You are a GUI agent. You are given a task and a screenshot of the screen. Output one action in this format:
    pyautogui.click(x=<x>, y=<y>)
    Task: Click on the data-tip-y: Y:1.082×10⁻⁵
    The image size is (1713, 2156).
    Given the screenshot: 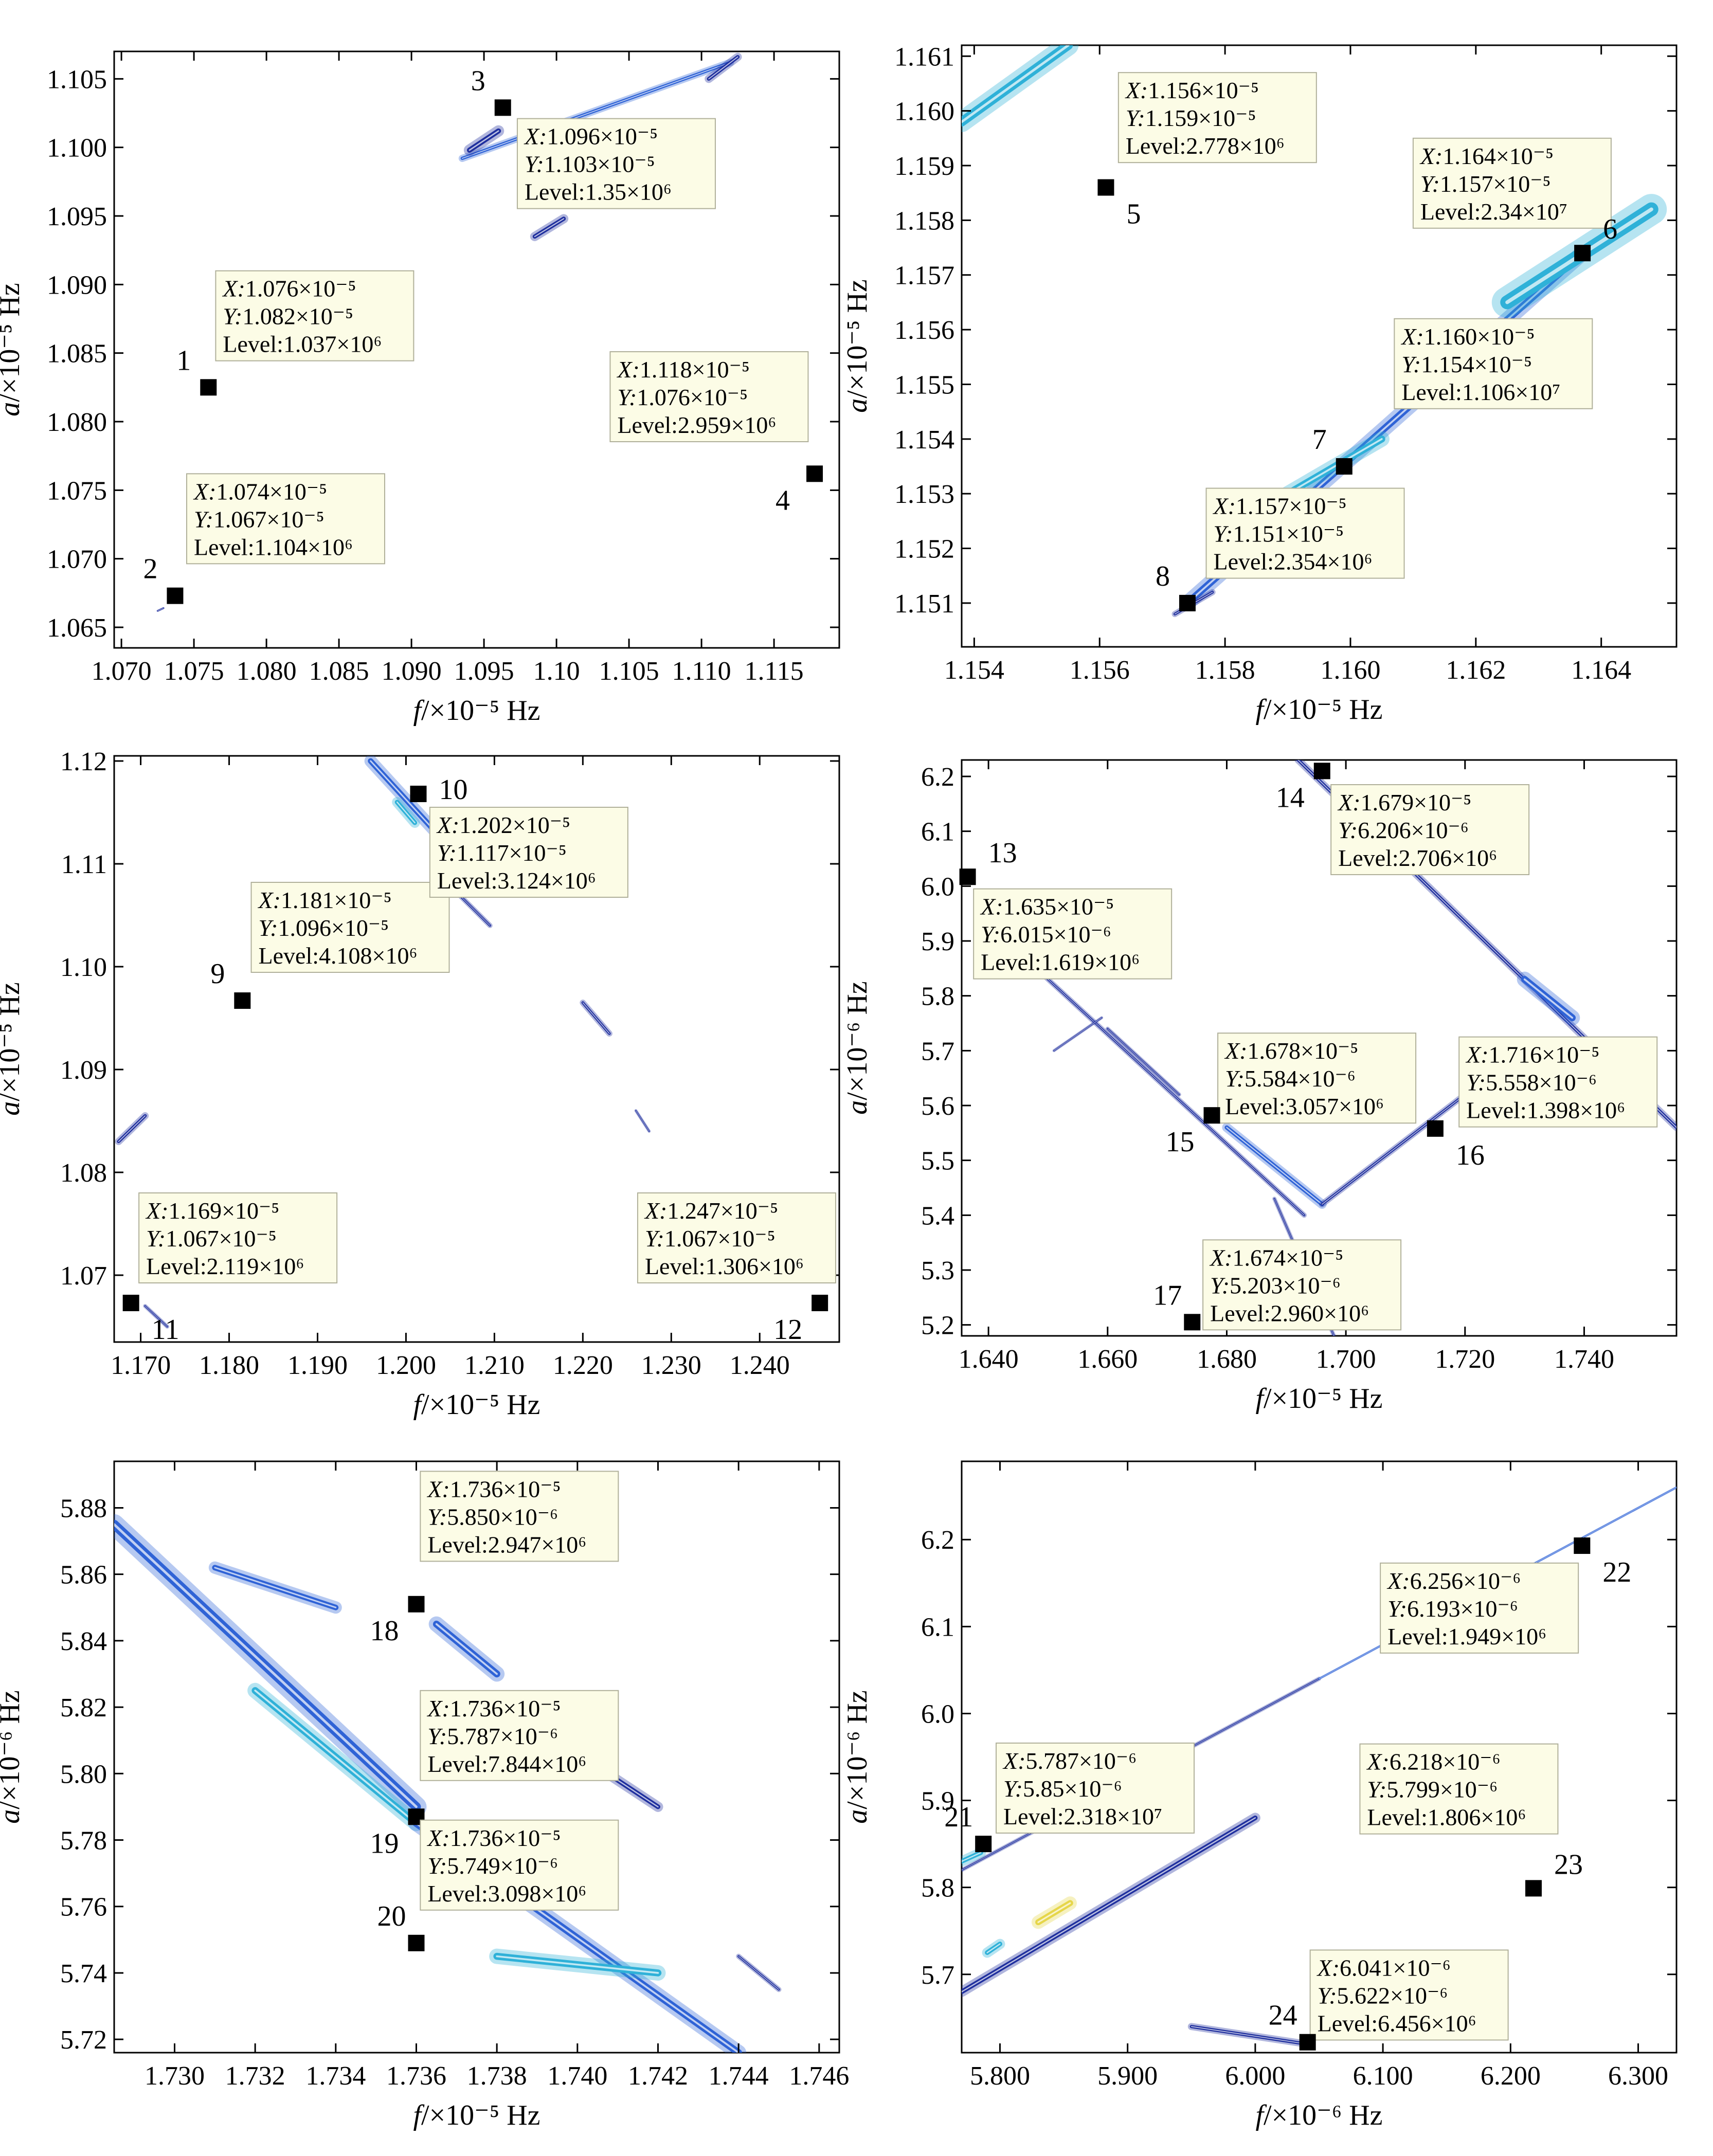 What is the action you would take?
    pyautogui.click(x=288, y=317)
    